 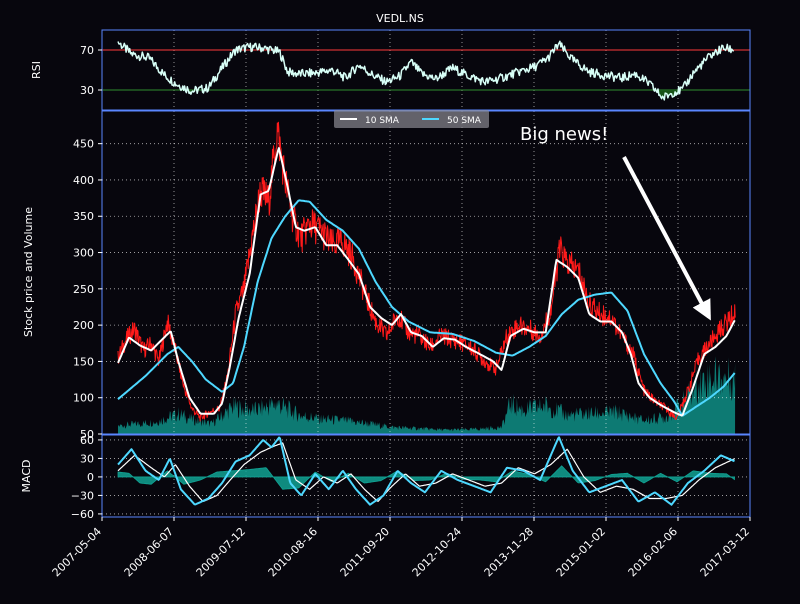 What do you see at coordinates (581, 552) in the screenshot?
I see `x-tick-label: 2015-01-02` at bounding box center [581, 552].